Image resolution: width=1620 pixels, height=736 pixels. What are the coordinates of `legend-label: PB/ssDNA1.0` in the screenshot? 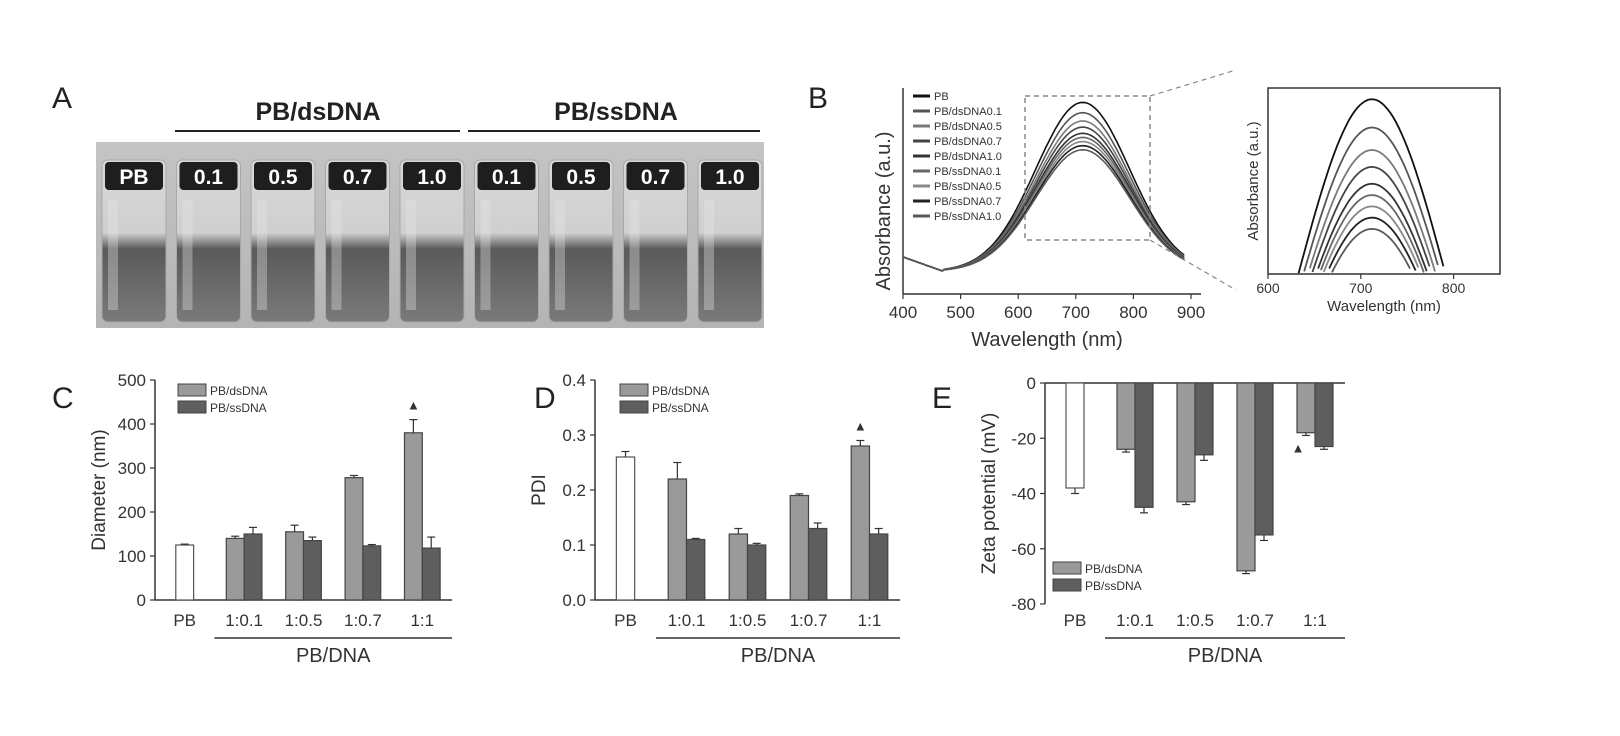 It's located at (967, 217).